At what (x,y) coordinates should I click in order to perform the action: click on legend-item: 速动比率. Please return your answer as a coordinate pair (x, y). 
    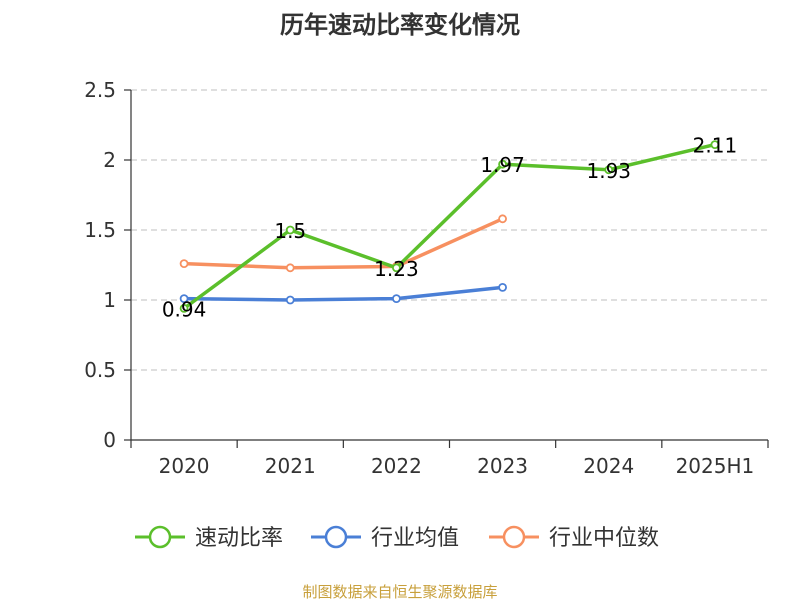
    Looking at the image, I should click on (209, 538).